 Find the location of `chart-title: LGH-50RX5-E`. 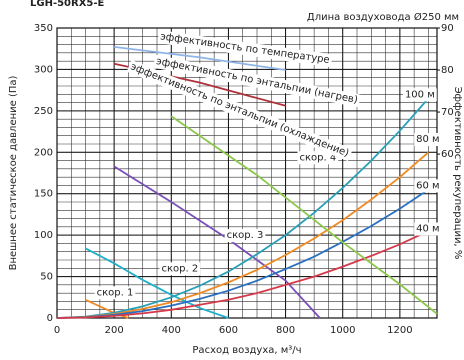

chart-title: LGH-50RX5-E is located at coordinates (67, 4).